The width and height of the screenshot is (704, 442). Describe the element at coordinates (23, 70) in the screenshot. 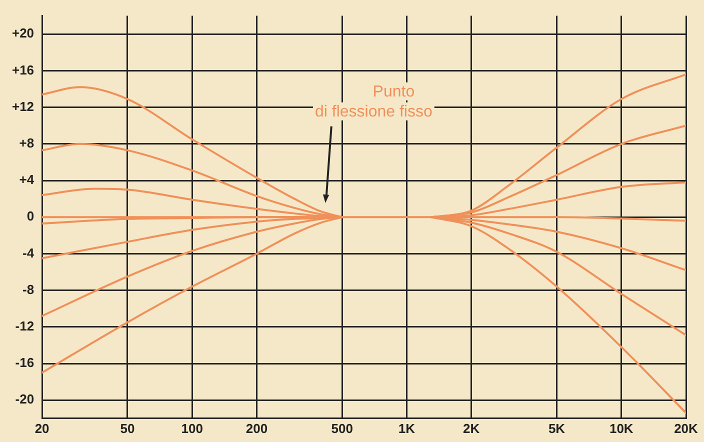

I see `y-tick-label: +16` at that location.